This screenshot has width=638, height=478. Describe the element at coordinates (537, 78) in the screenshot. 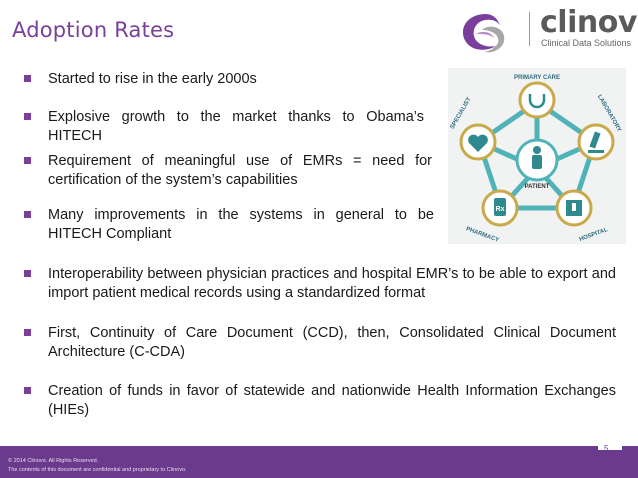

I see `node-label-primary-care: PRIMARY CARE` at that location.